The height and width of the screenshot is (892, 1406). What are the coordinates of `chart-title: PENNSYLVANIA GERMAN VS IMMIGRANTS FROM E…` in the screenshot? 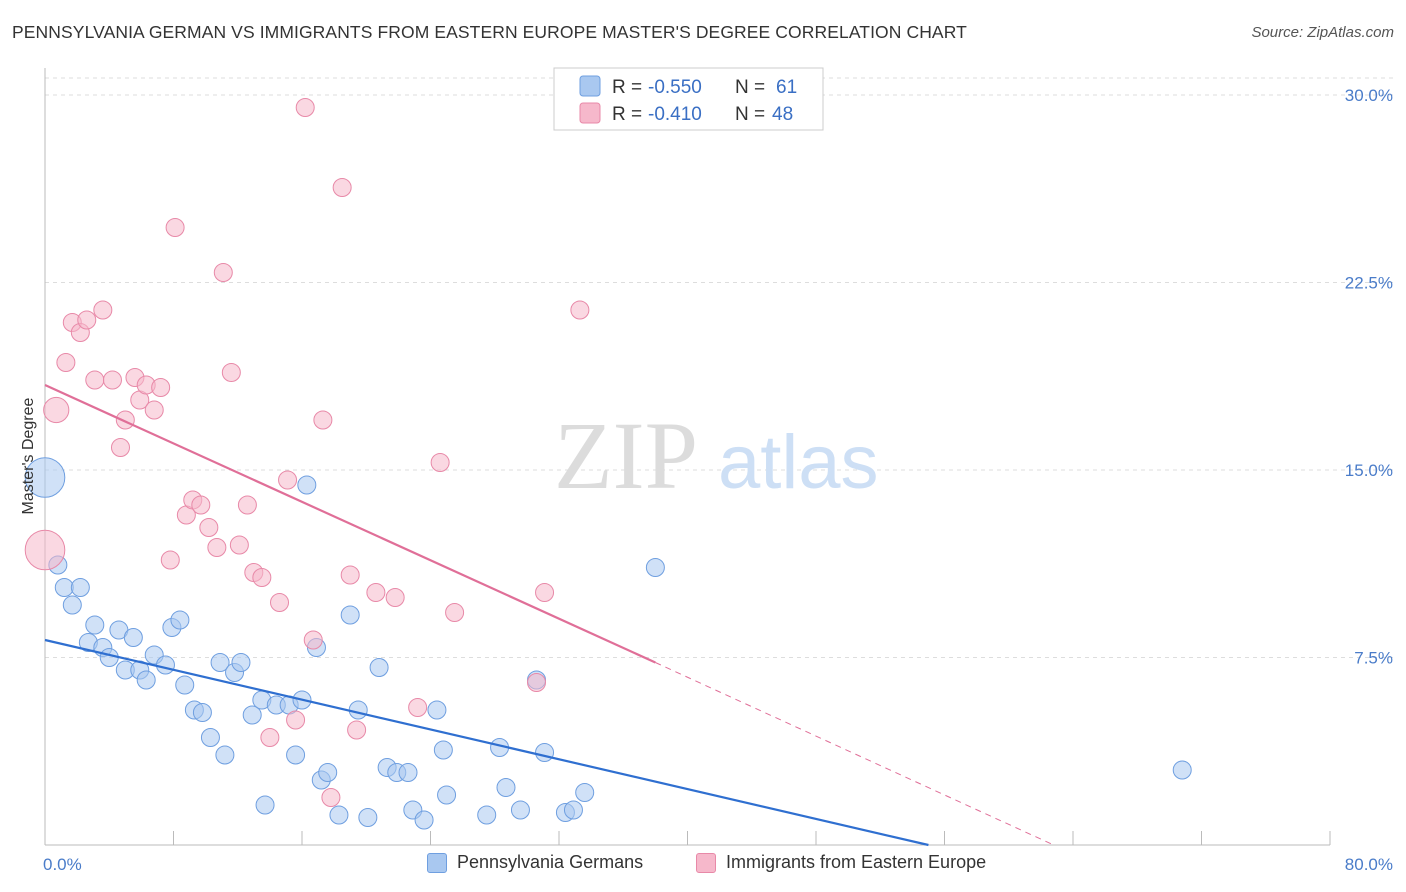 It's located at (489, 32).